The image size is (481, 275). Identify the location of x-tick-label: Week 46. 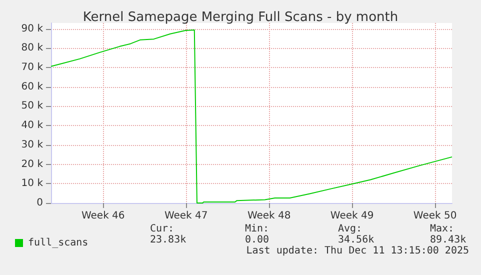
(103, 216).